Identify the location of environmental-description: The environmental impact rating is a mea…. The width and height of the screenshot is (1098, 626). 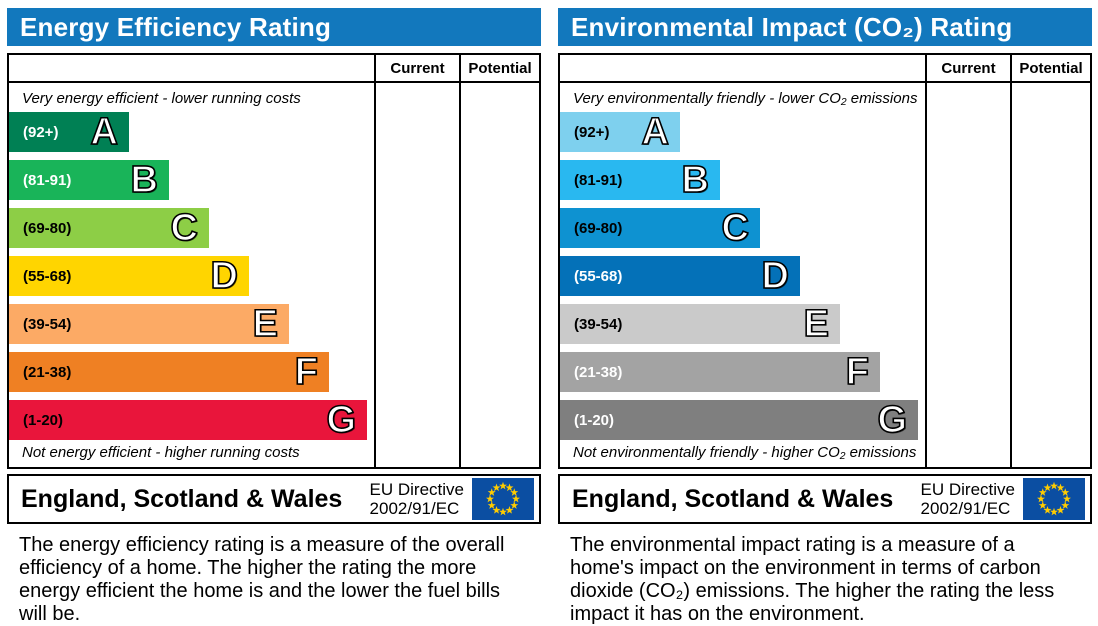
(812, 579).